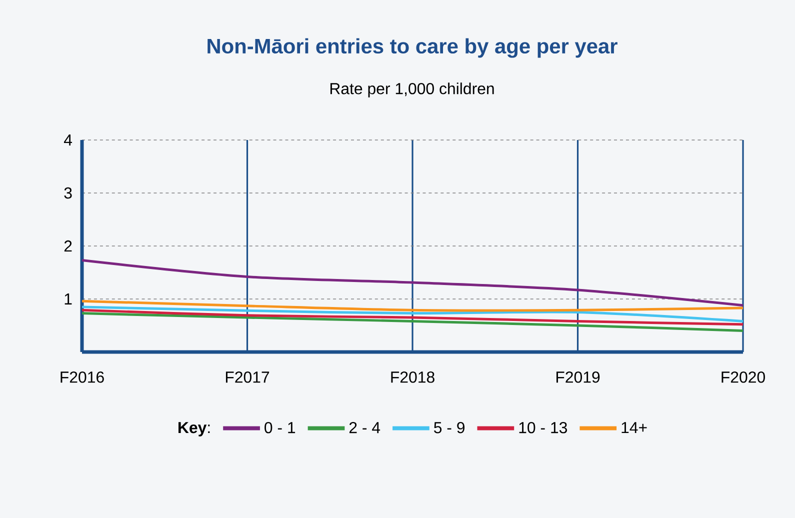  Describe the element at coordinates (194, 429) in the screenshot. I see `legend-title: Key:` at that location.